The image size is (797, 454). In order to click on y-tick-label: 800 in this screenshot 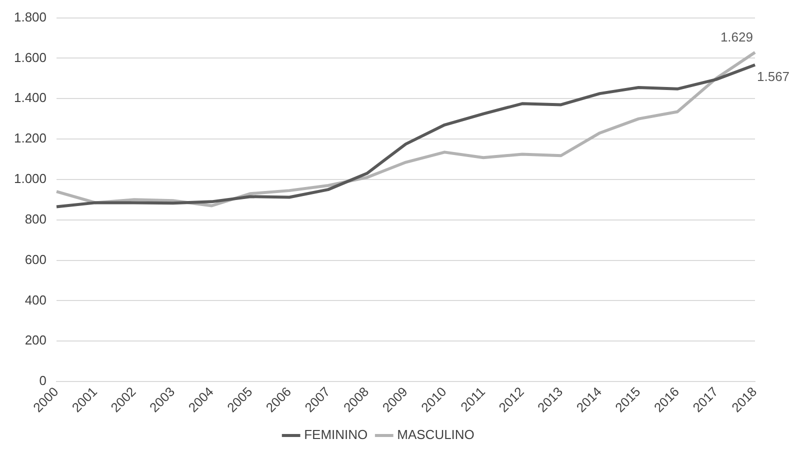, I will do `click(35, 218)`.